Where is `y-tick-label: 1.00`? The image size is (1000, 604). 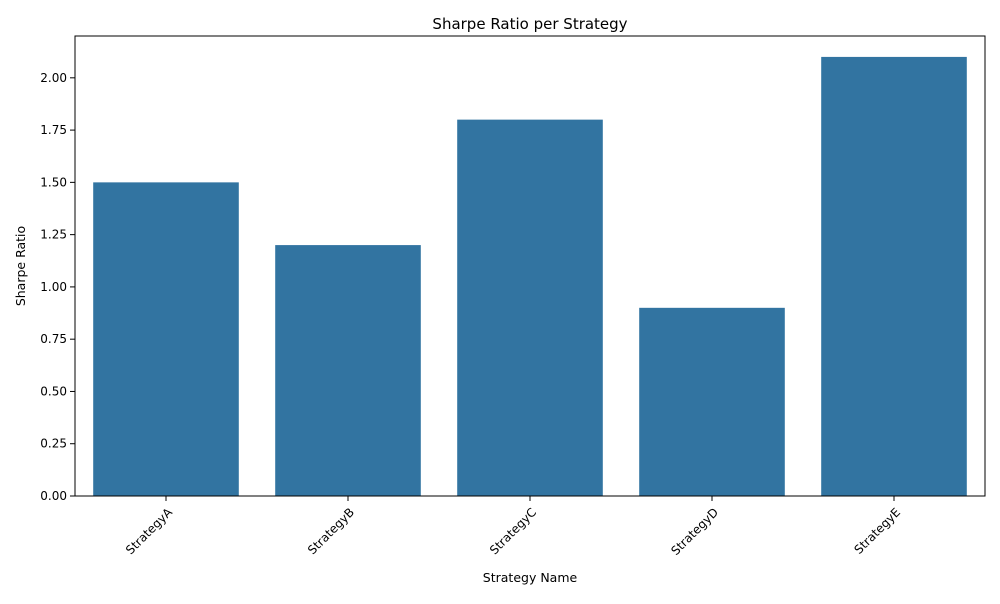 y-tick-label: 1.00 is located at coordinates (53, 287).